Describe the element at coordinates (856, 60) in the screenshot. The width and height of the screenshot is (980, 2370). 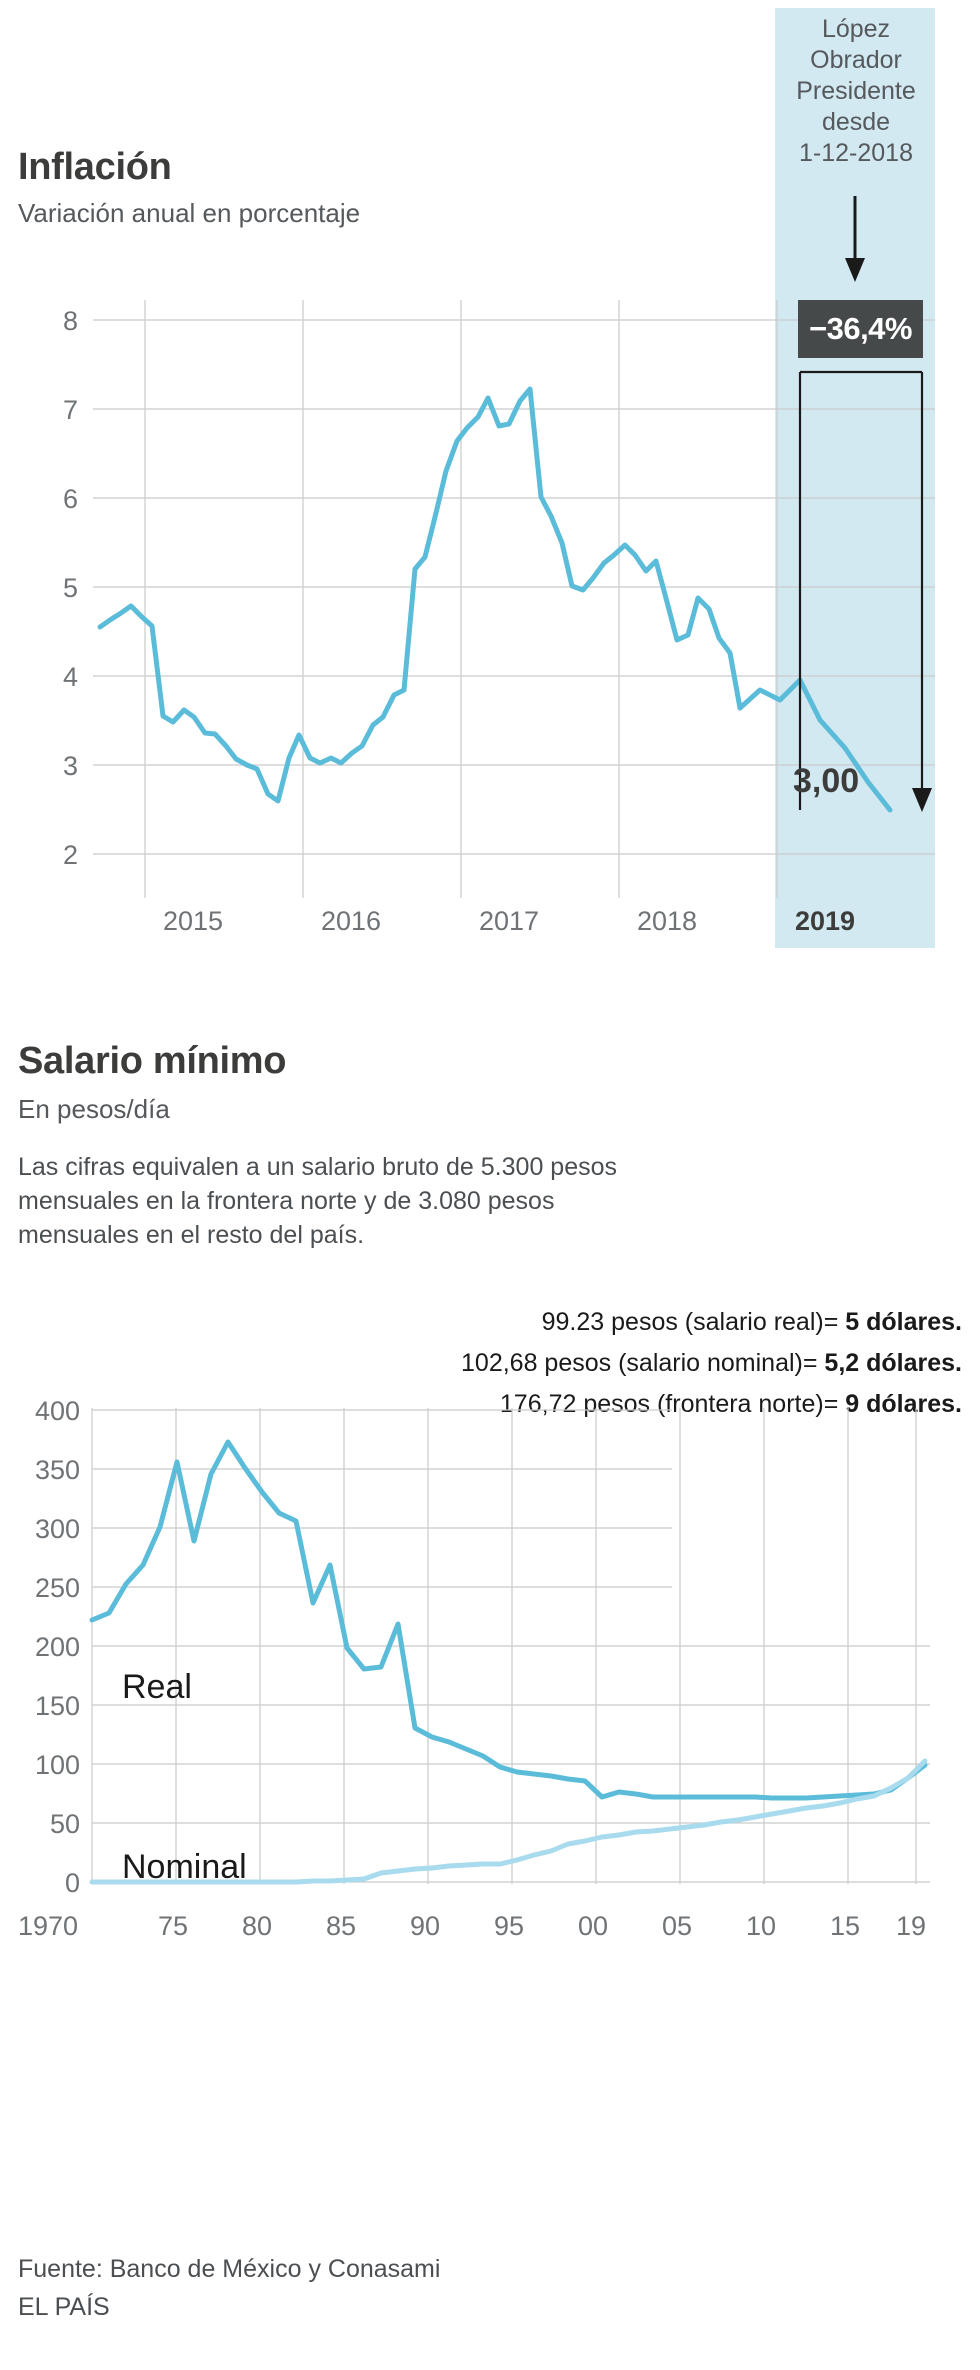
I see `annotation-line-2: Obrador` at that location.